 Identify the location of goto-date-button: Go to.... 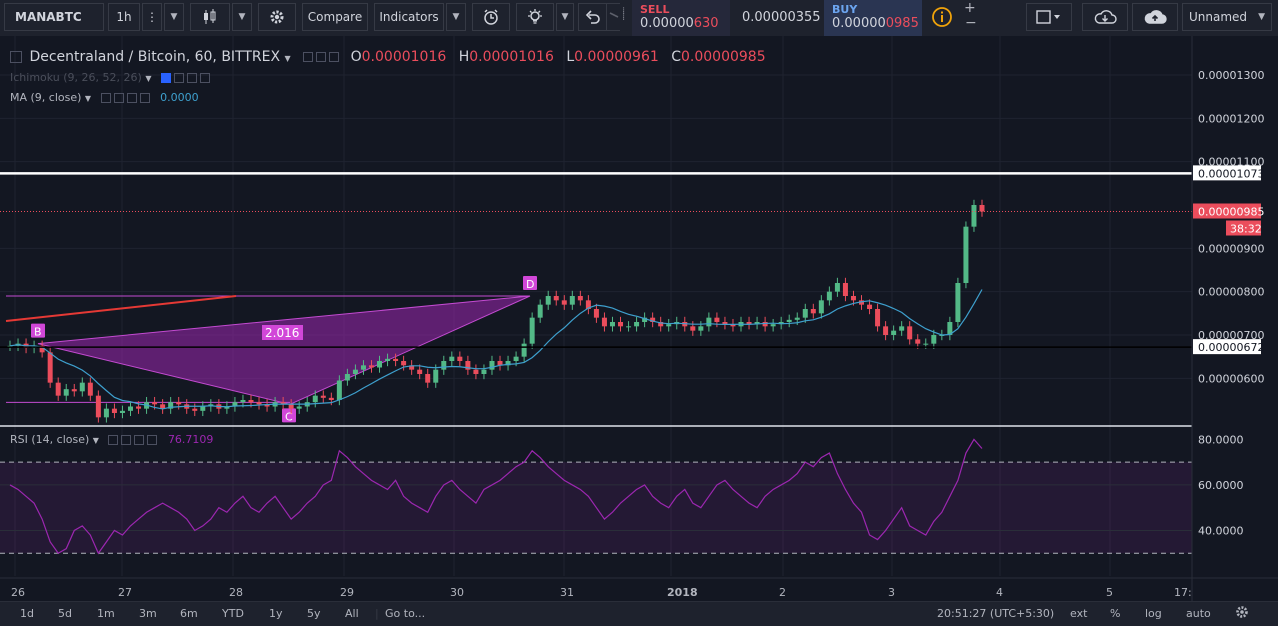
(405, 613).